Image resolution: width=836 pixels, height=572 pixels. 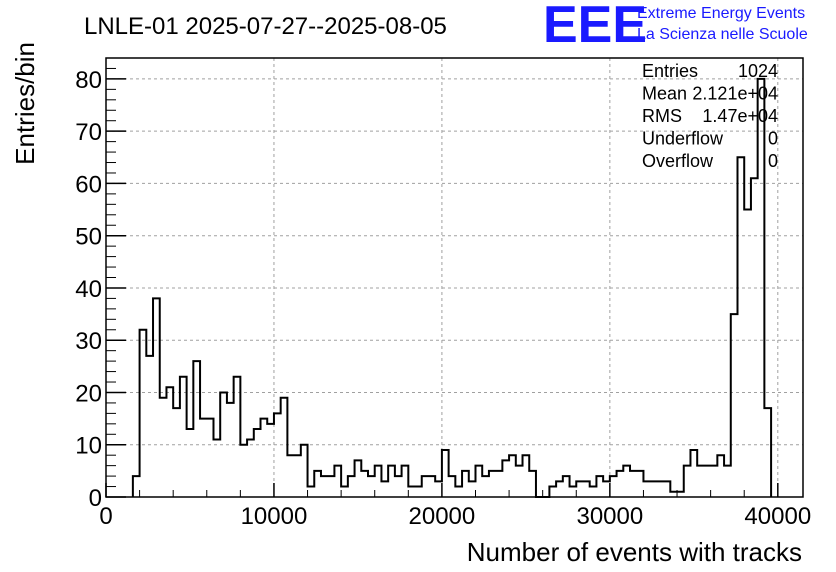 What do you see at coordinates (88, 446) in the screenshot?
I see `y-tick-label: 10` at bounding box center [88, 446].